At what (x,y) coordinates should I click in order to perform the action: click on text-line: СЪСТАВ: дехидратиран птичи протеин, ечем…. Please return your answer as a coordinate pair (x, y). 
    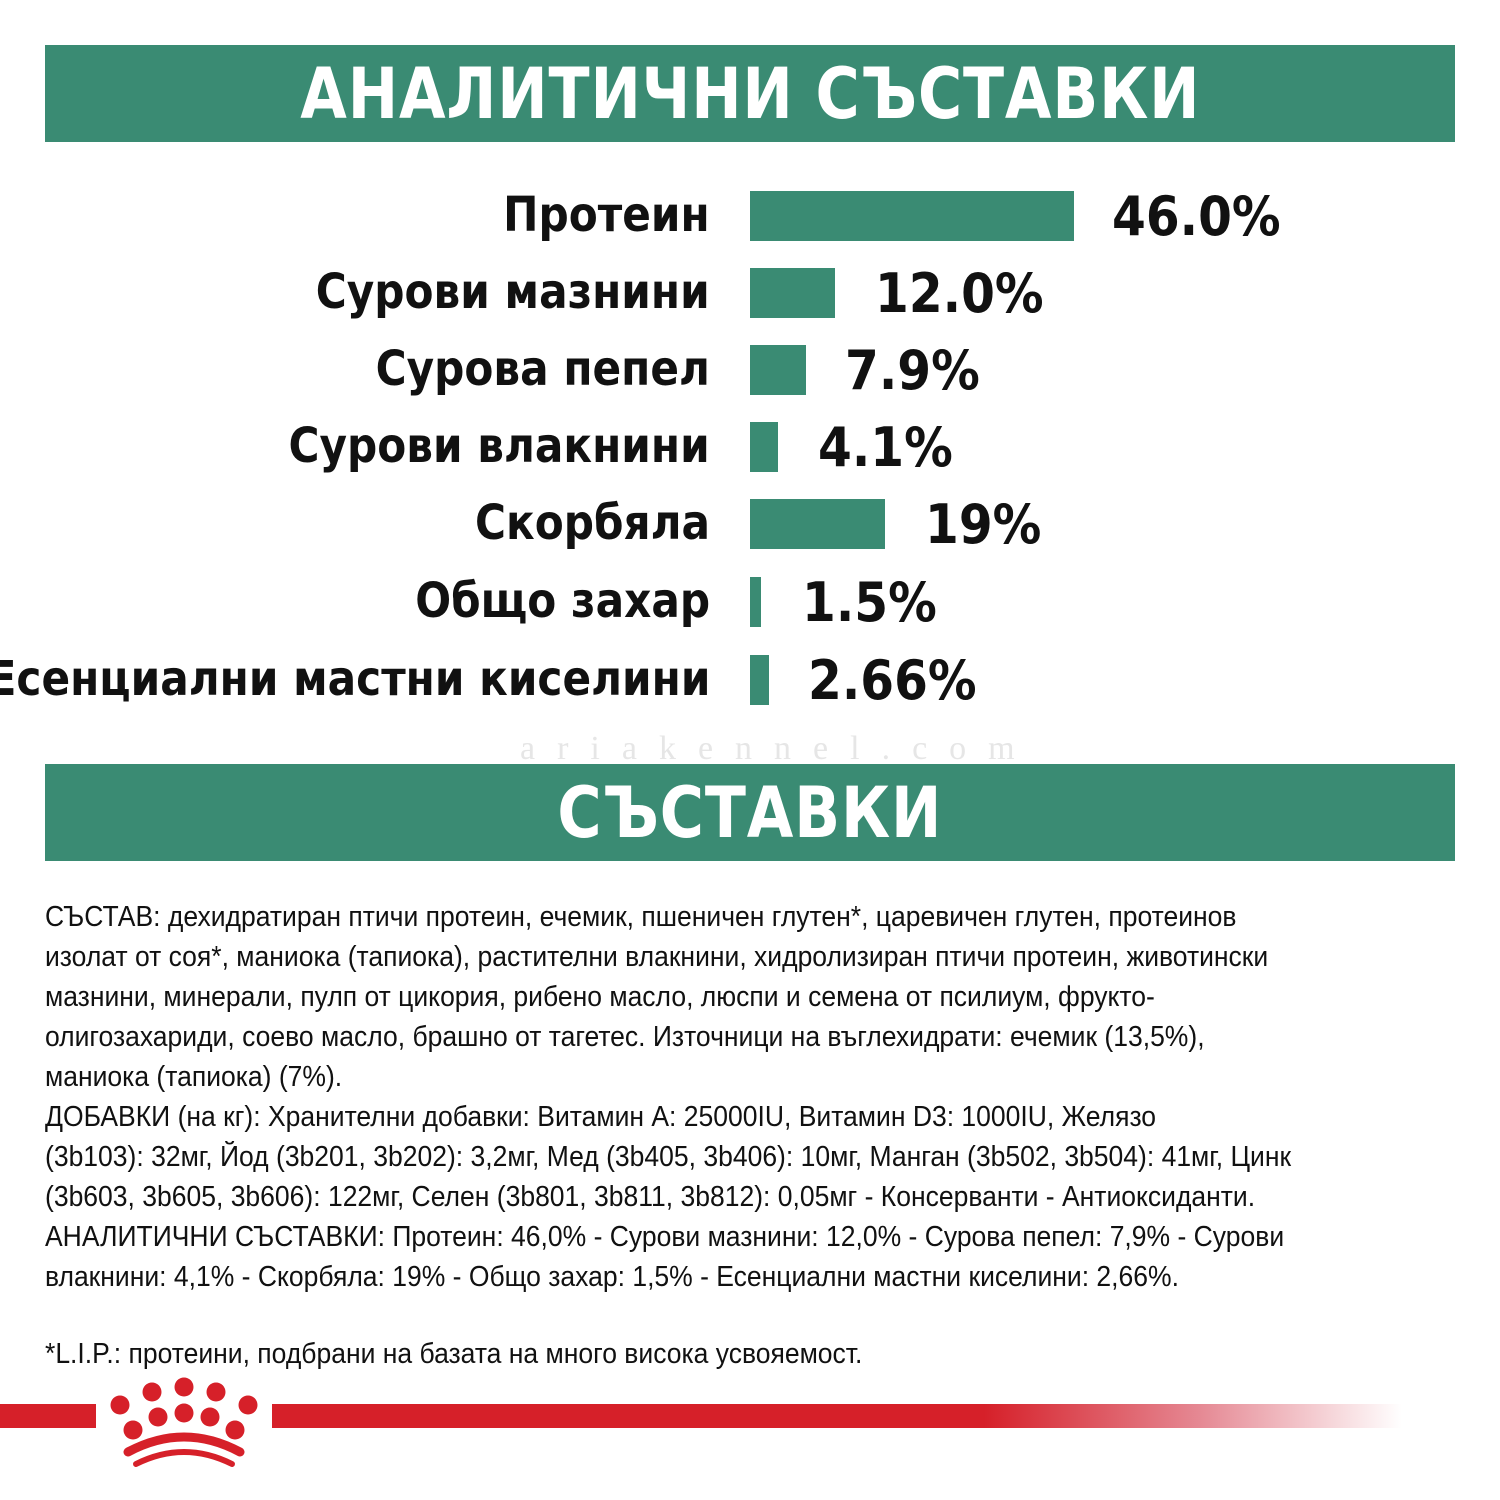
    Looking at the image, I should click on (641, 917).